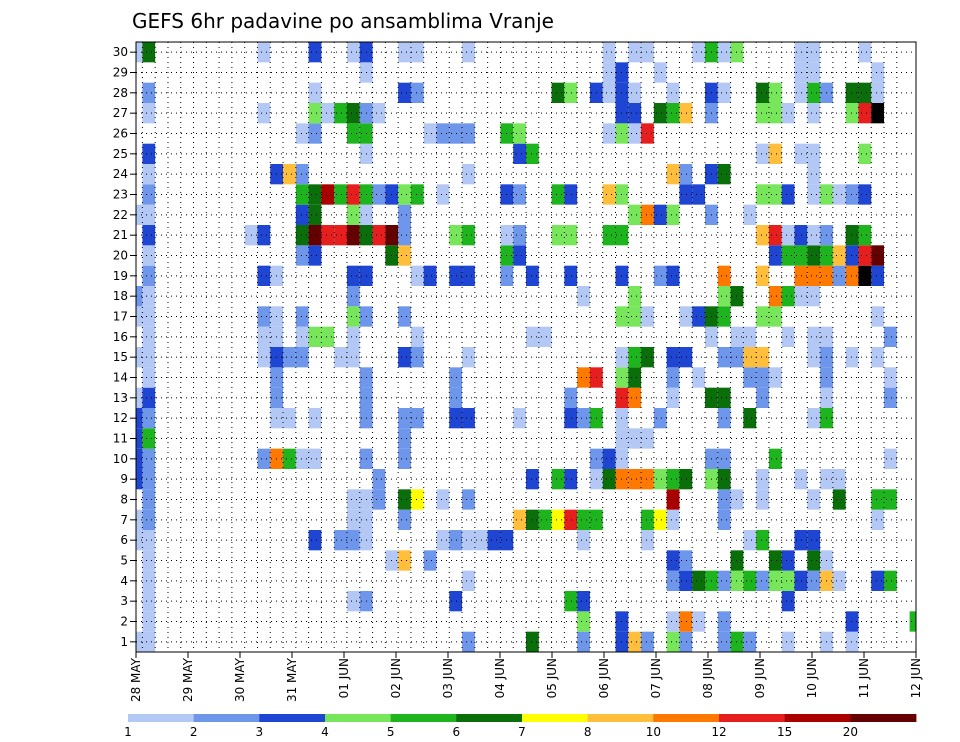 This screenshot has height=742, width=960. I want to click on y-tick-label: 10, so click(120, 459).